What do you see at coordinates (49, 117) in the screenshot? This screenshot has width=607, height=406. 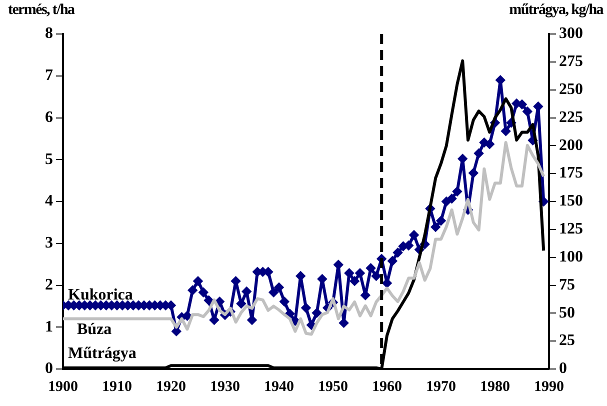 I see `y-tick-label: 6` at bounding box center [49, 117].